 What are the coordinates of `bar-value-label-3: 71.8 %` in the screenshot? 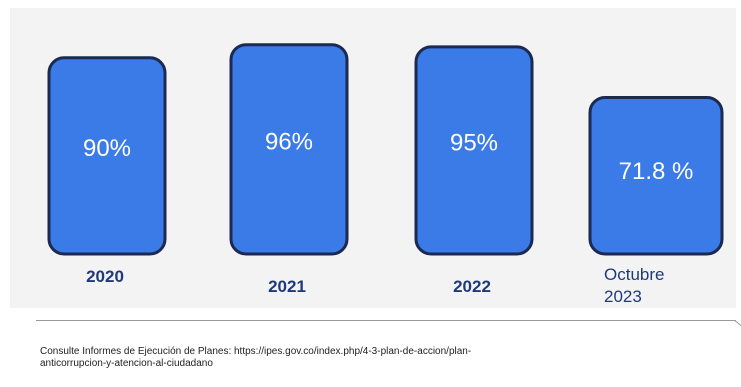 It's located at (656, 171).